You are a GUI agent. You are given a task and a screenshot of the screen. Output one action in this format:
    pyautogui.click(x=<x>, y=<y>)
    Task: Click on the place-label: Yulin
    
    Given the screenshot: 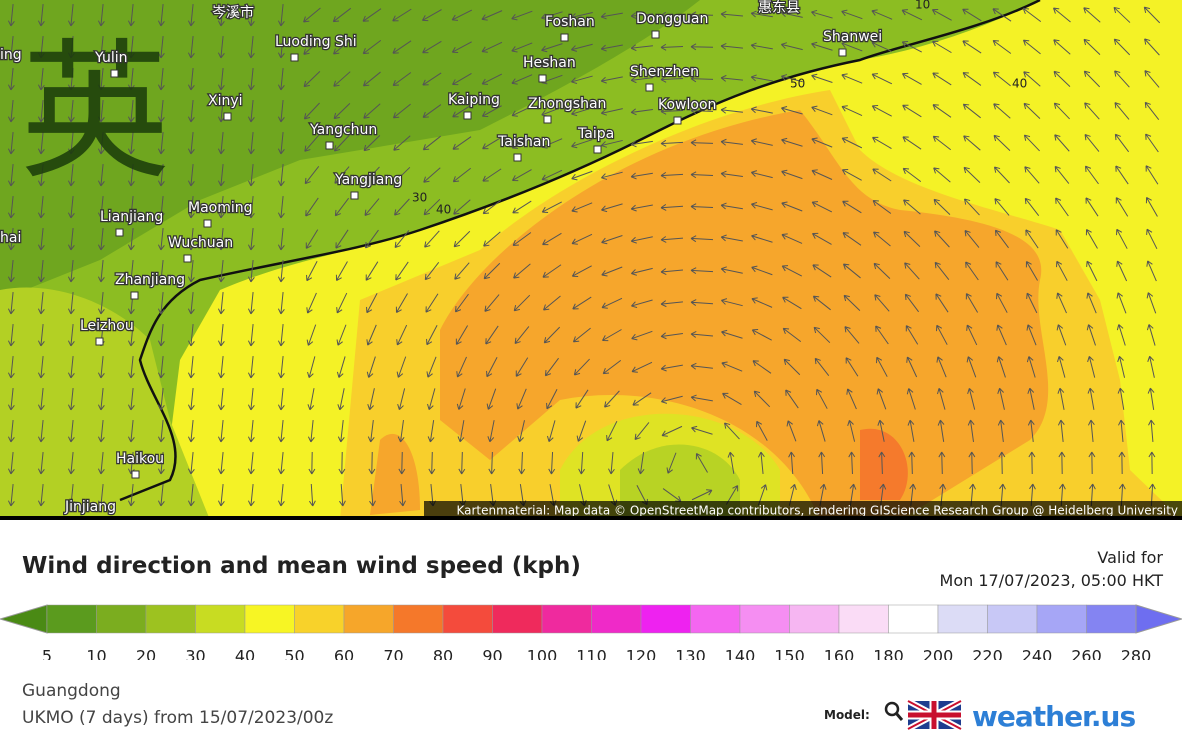 What is the action you would take?
    pyautogui.click(x=110, y=58)
    